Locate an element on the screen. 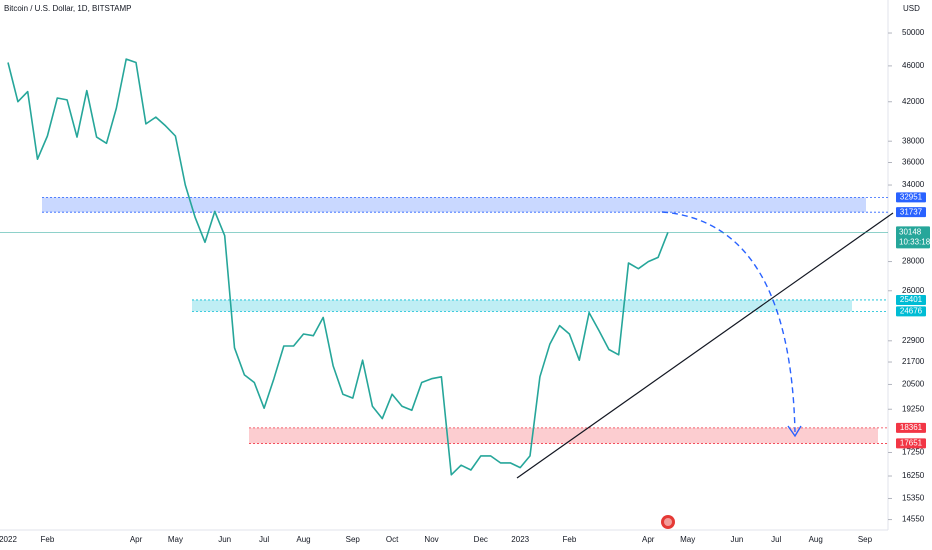 The width and height of the screenshot is (932, 550). x-tick-label: 2022 is located at coordinates (8, 539).